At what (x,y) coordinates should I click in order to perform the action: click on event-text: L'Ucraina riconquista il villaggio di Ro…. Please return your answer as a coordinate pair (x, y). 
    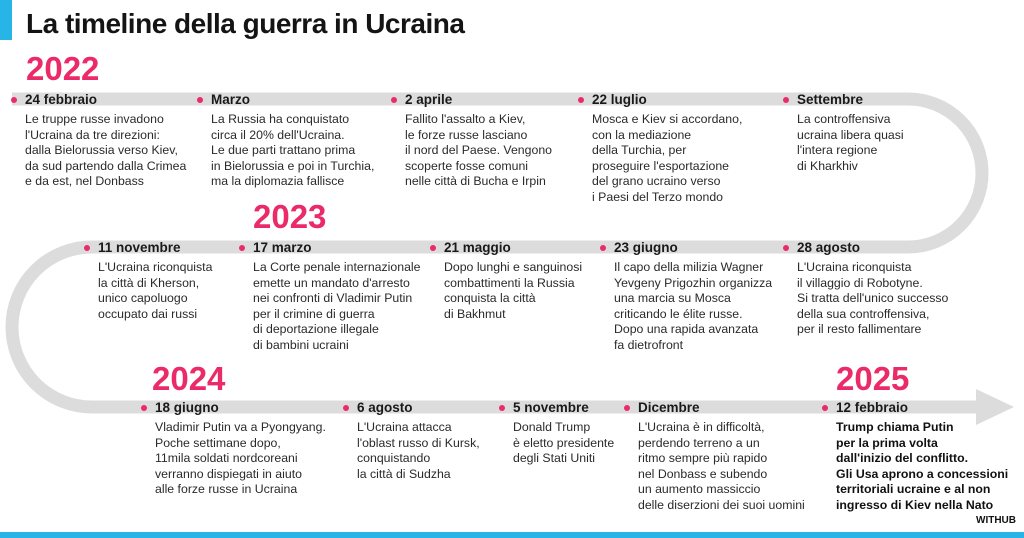
    Looking at the image, I should click on (873, 298).